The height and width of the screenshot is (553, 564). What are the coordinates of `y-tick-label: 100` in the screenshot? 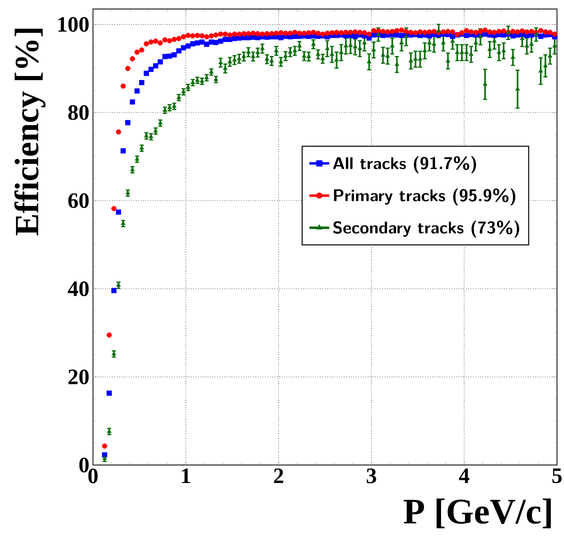 It's located at (73, 24).